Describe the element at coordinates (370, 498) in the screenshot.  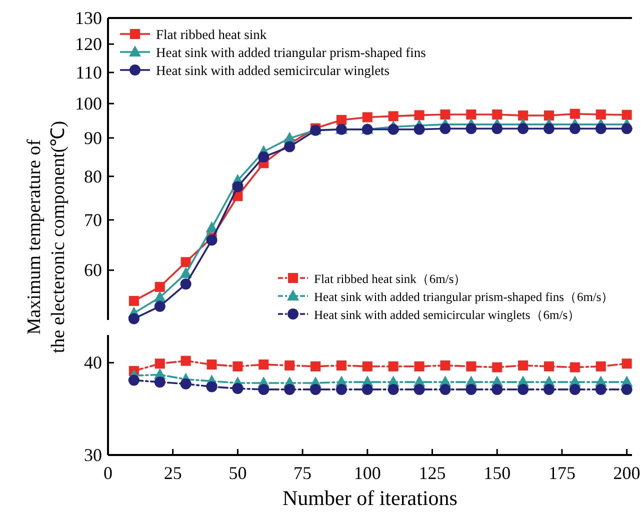
I see `x-axis-title: Number of iterations` at that location.